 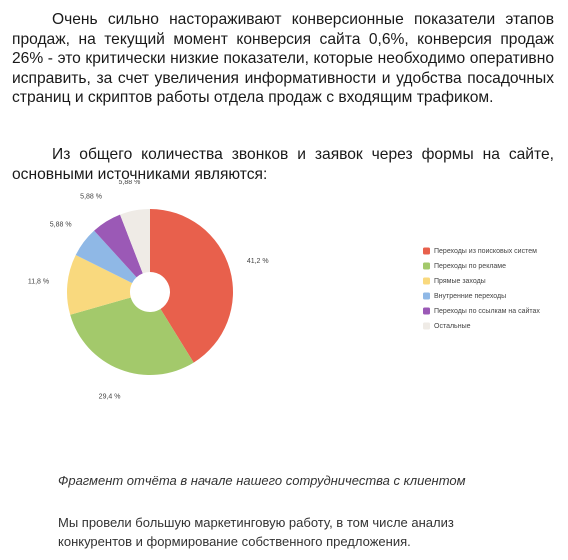 What do you see at coordinates (110, 396) in the screenshot?
I see `data-label: 29,4 %` at bounding box center [110, 396].